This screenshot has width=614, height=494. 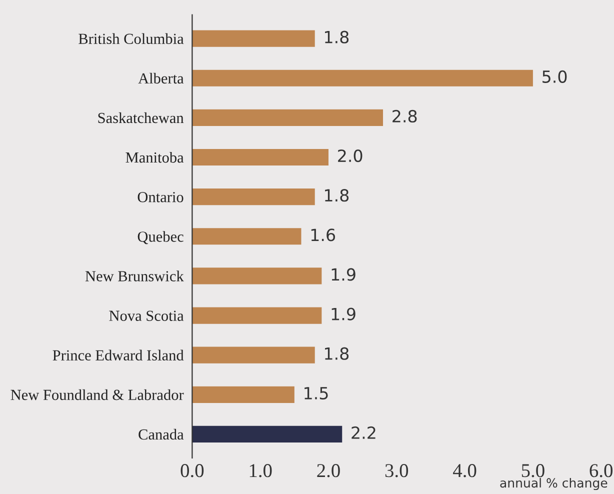 I want to click on y-tick-label: British Columbia, so click(x=131, y=38).